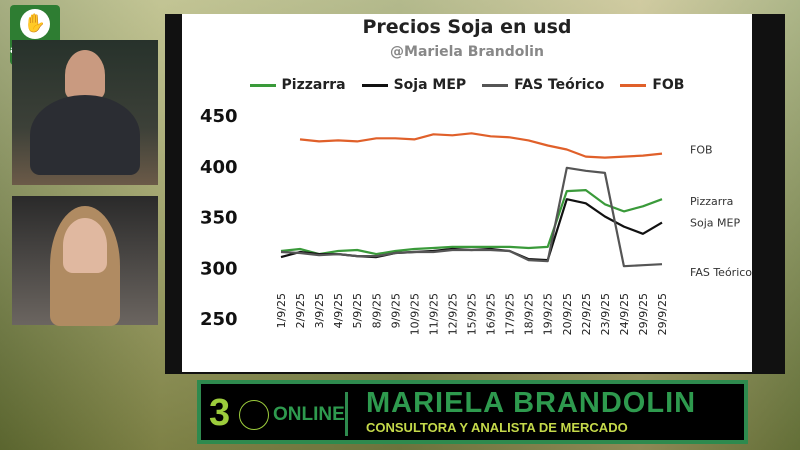  I want to click on chart-legend: Pizzarra Soja MEP FAS Teórico FOB, so click(467, 85).